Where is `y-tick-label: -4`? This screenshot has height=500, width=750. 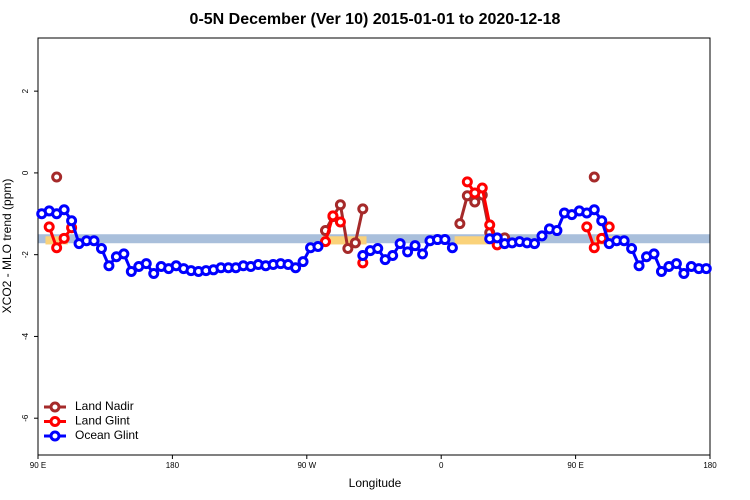 y-tick-label: -4 is located at coordinates (25, 336).